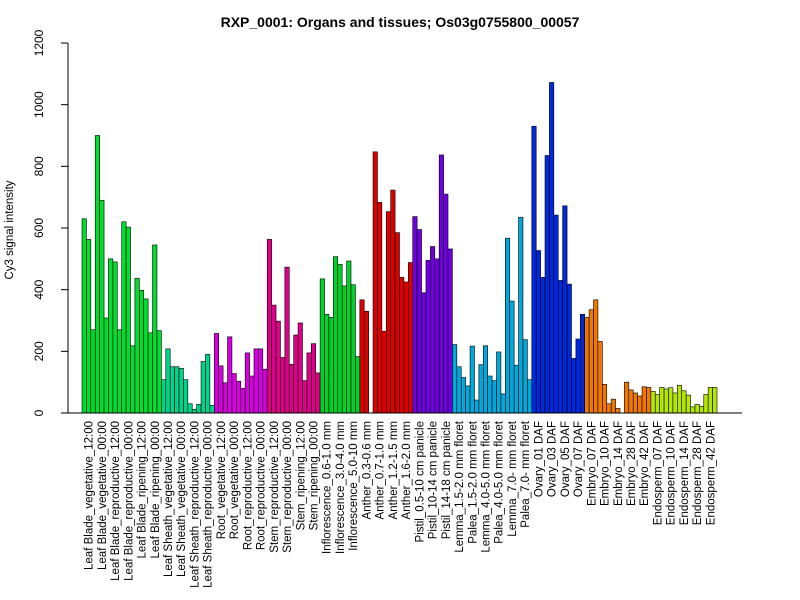 The image size is (800, 600). I want to click on y-axis-label: Cy3 signal intensity, so click(10, 229).